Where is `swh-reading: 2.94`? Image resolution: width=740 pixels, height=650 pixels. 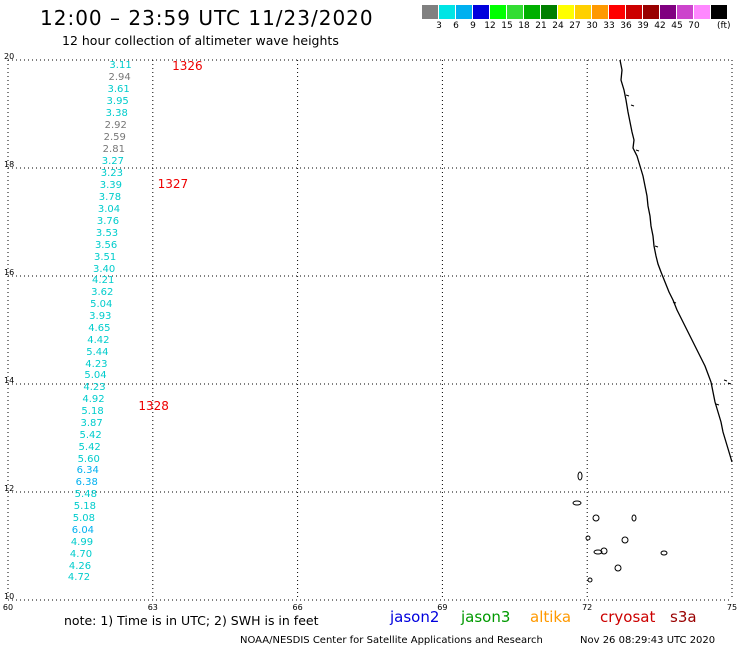
swh-reading: 2.94 is located at coordinates (119, 78).